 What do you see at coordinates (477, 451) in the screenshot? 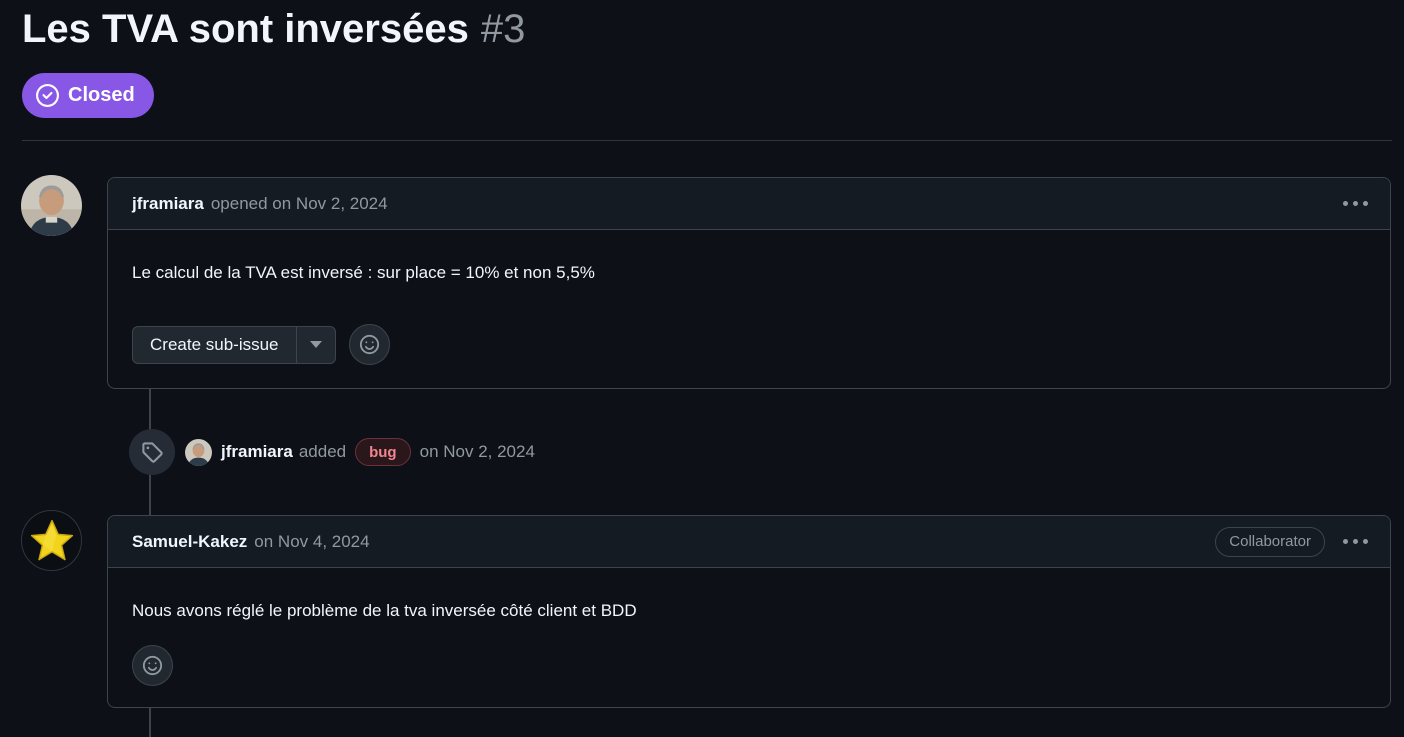
I see `timeline-timestamp: on Nov 2, 2024` at bounding box center [477, 451].